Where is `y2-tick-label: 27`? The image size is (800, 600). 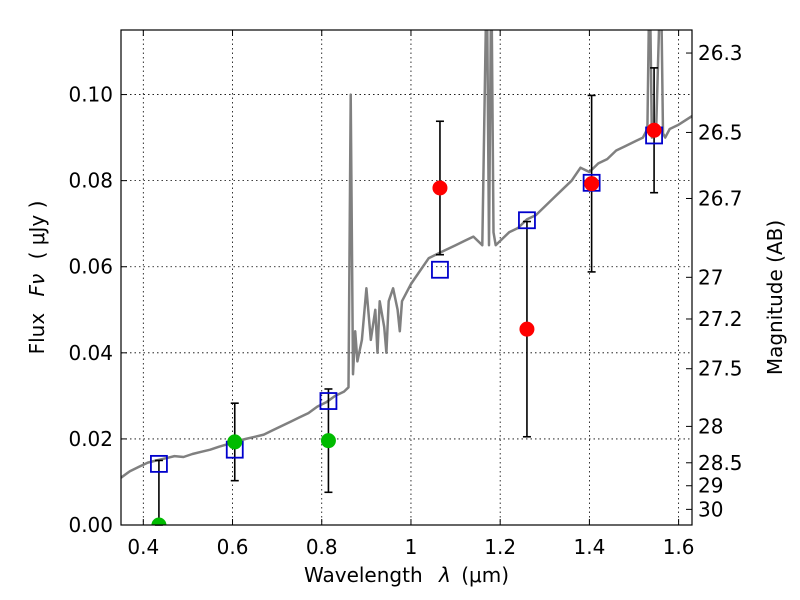
y2-tick-label: 27 is located at coordinates (710, 277).